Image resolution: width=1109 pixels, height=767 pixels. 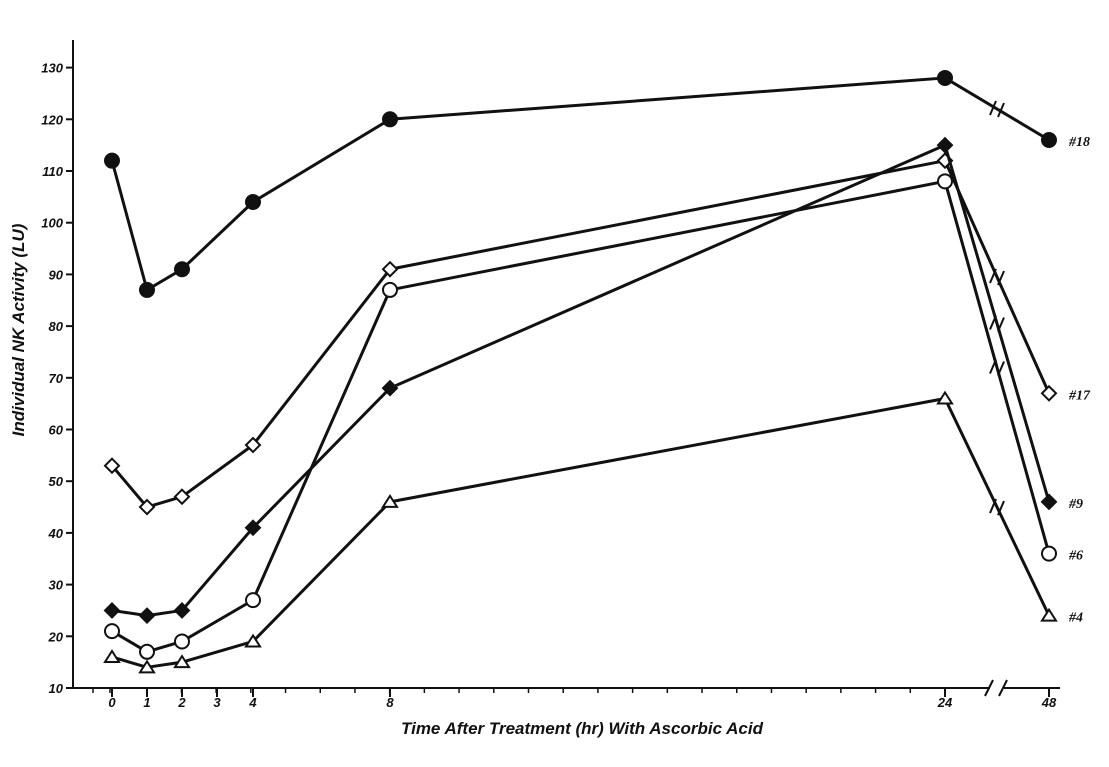 I want to click on y-ticks: 10 20 30 40 50 60 70 80 90 100 110 120 130, so click(x=57, y=378).